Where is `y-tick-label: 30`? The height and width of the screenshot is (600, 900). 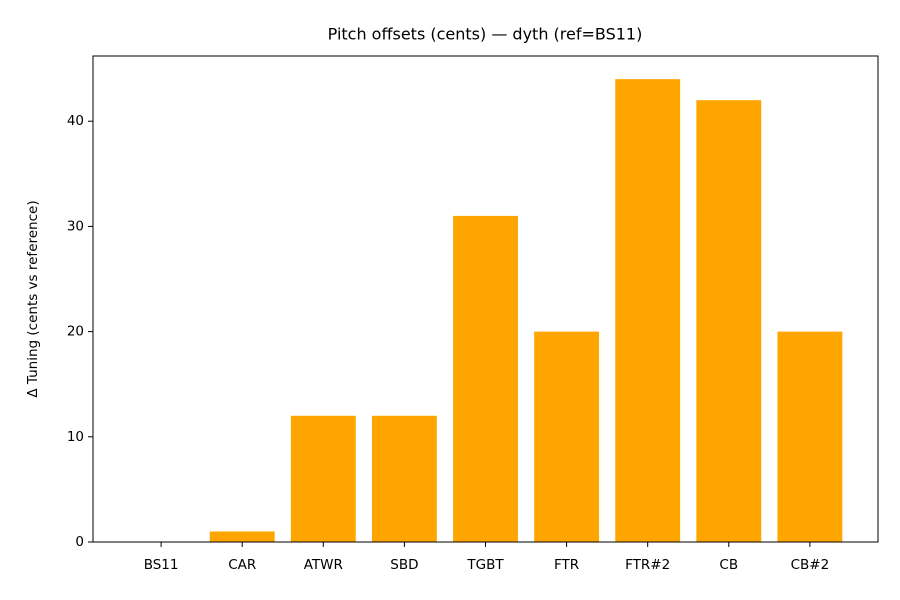 y-tick-label: 30 is located at coordinates (75, 226).